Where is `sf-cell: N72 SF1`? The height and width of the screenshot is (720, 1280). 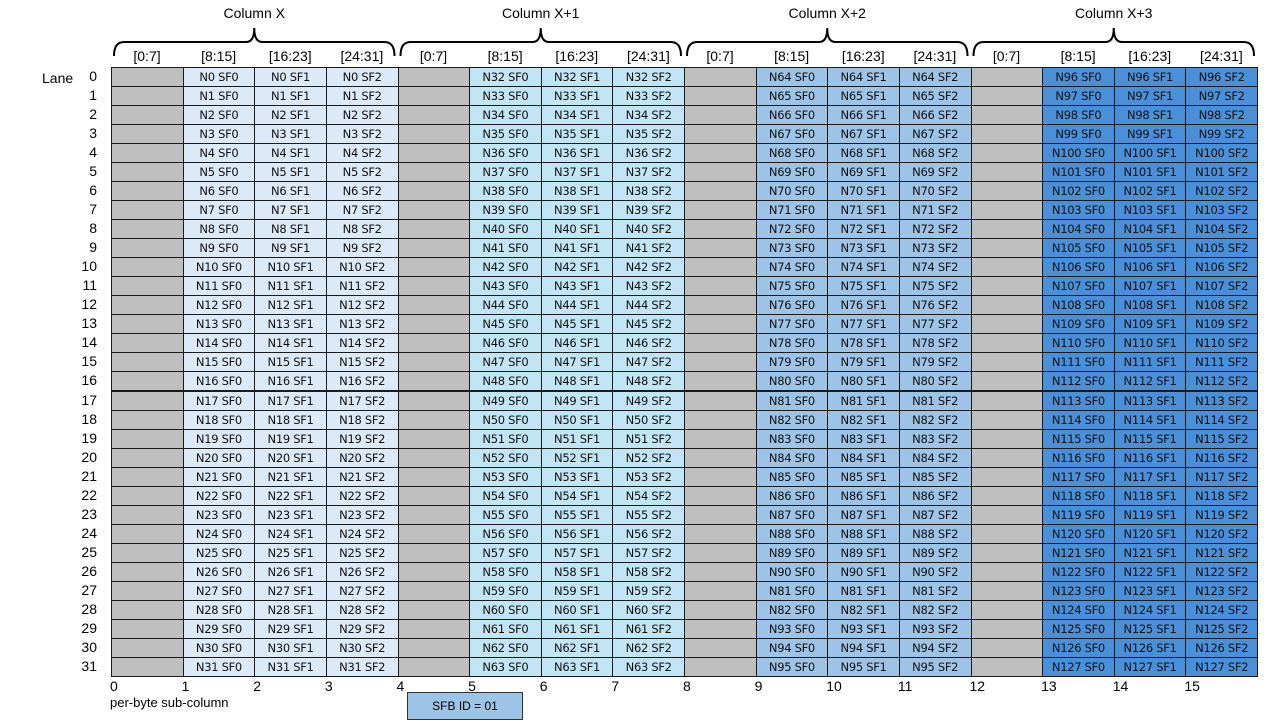 sf-cell: N72 SF1 is located at coordinates (863, 229).